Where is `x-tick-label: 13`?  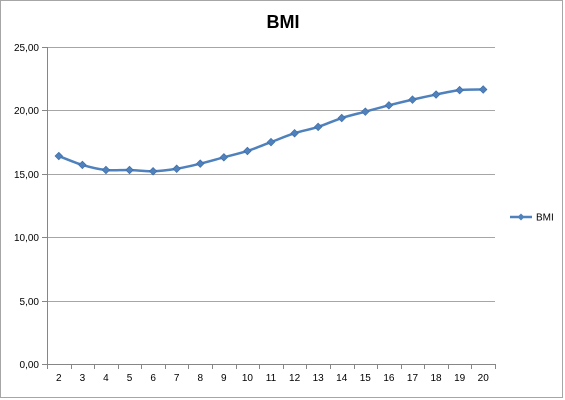 x-tick-label: 13 is located at coordinates (319, 378).